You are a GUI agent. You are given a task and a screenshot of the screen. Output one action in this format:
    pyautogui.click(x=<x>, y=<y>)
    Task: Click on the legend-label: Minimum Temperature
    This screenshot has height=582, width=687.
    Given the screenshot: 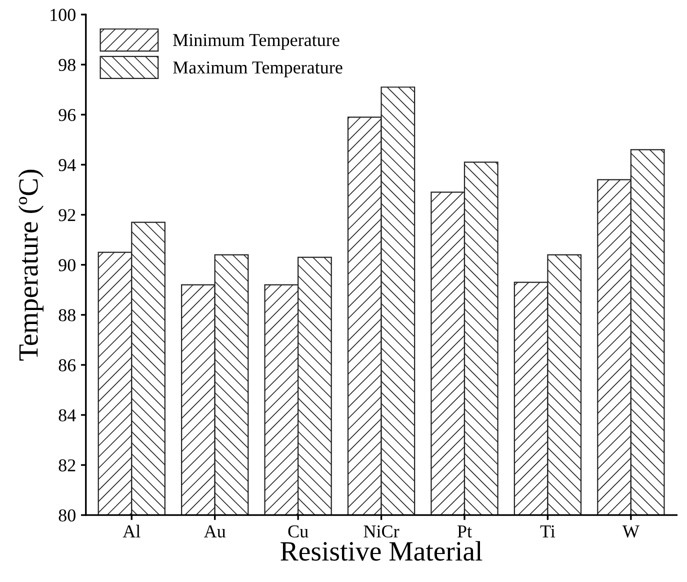 What is the action you would take?
    pyautogui.click(x=256, y=42)
    